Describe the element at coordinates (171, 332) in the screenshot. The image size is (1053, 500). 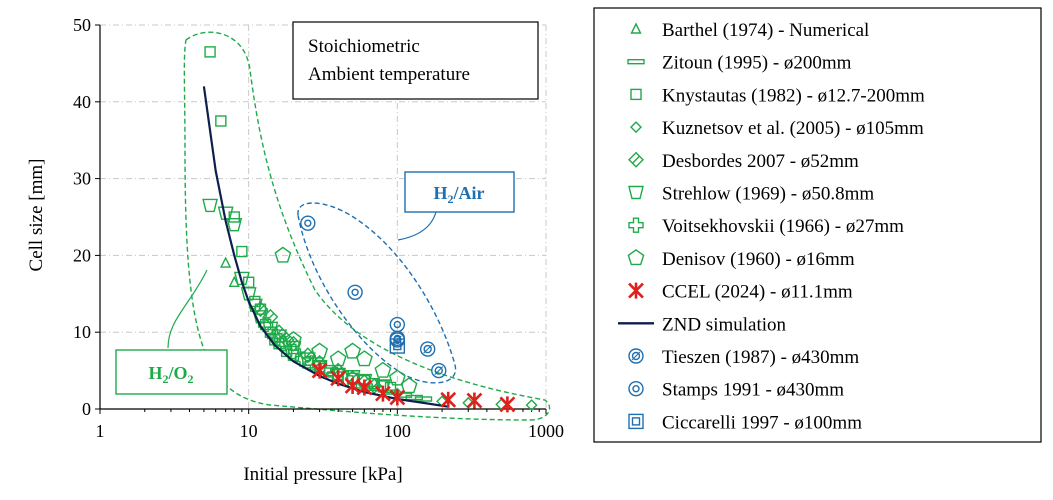
I see `h2-o2-label: H2/O2` at that location.